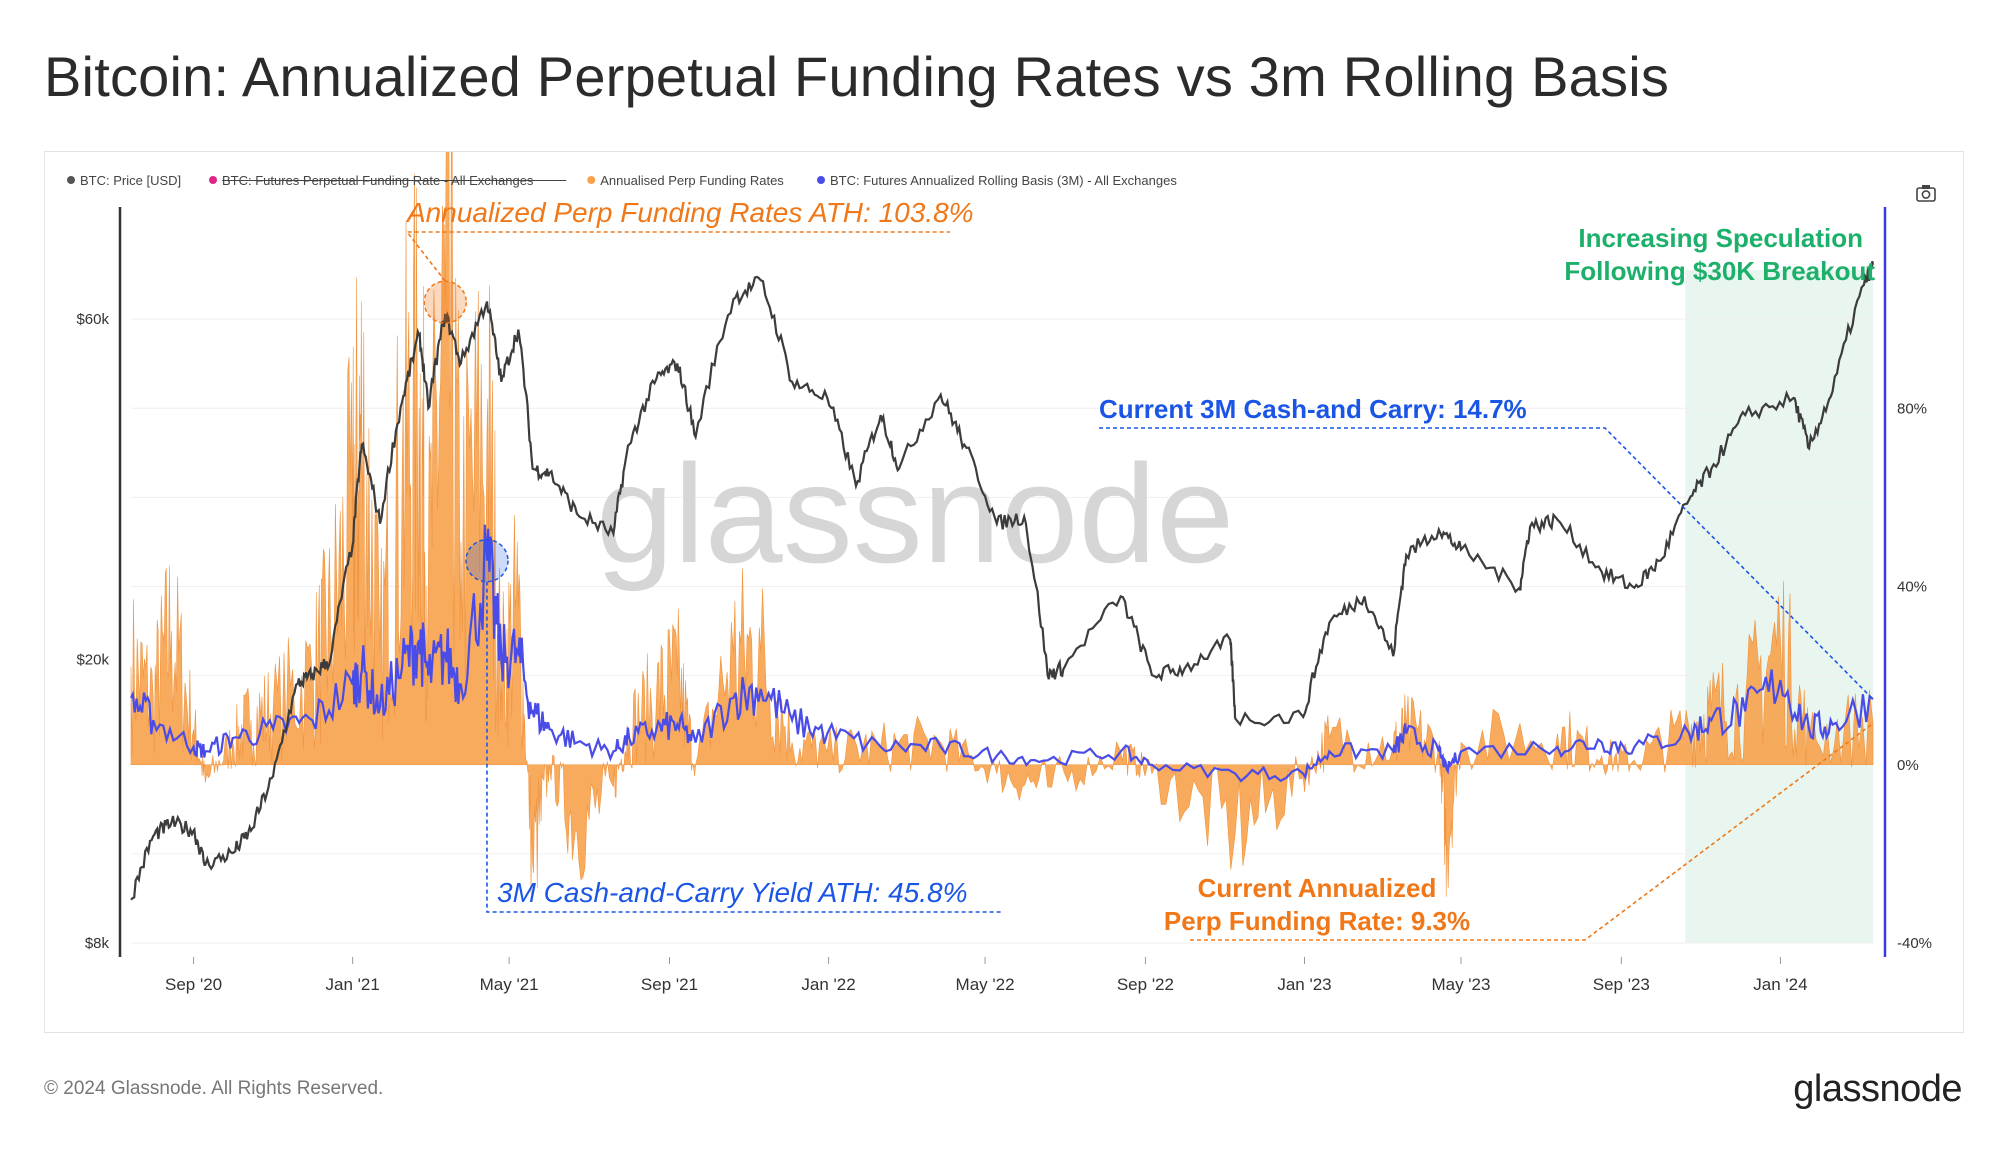  What do you see at coordinates (744, 747) in the screenshot?
I see `basis-ath-leader` at bounding box center [744, 747].